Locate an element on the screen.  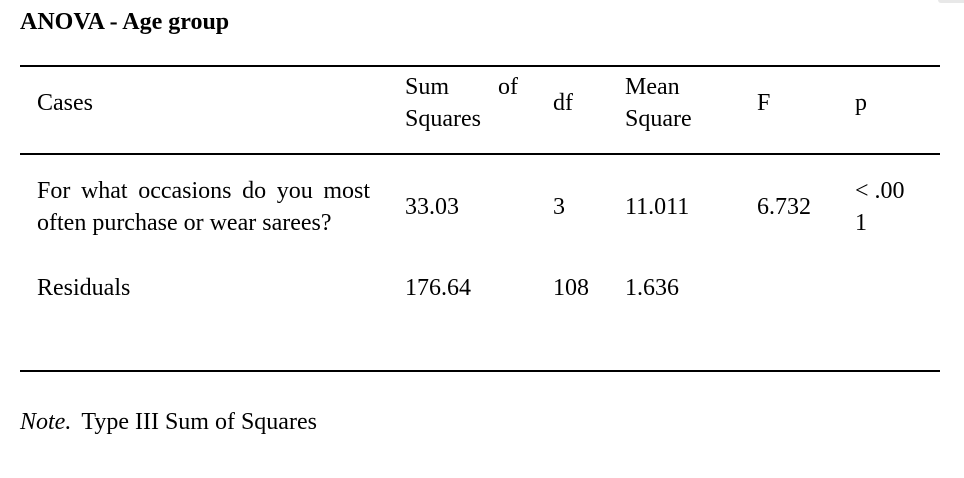
column-header-f: F is located at coordinates (806, 110).